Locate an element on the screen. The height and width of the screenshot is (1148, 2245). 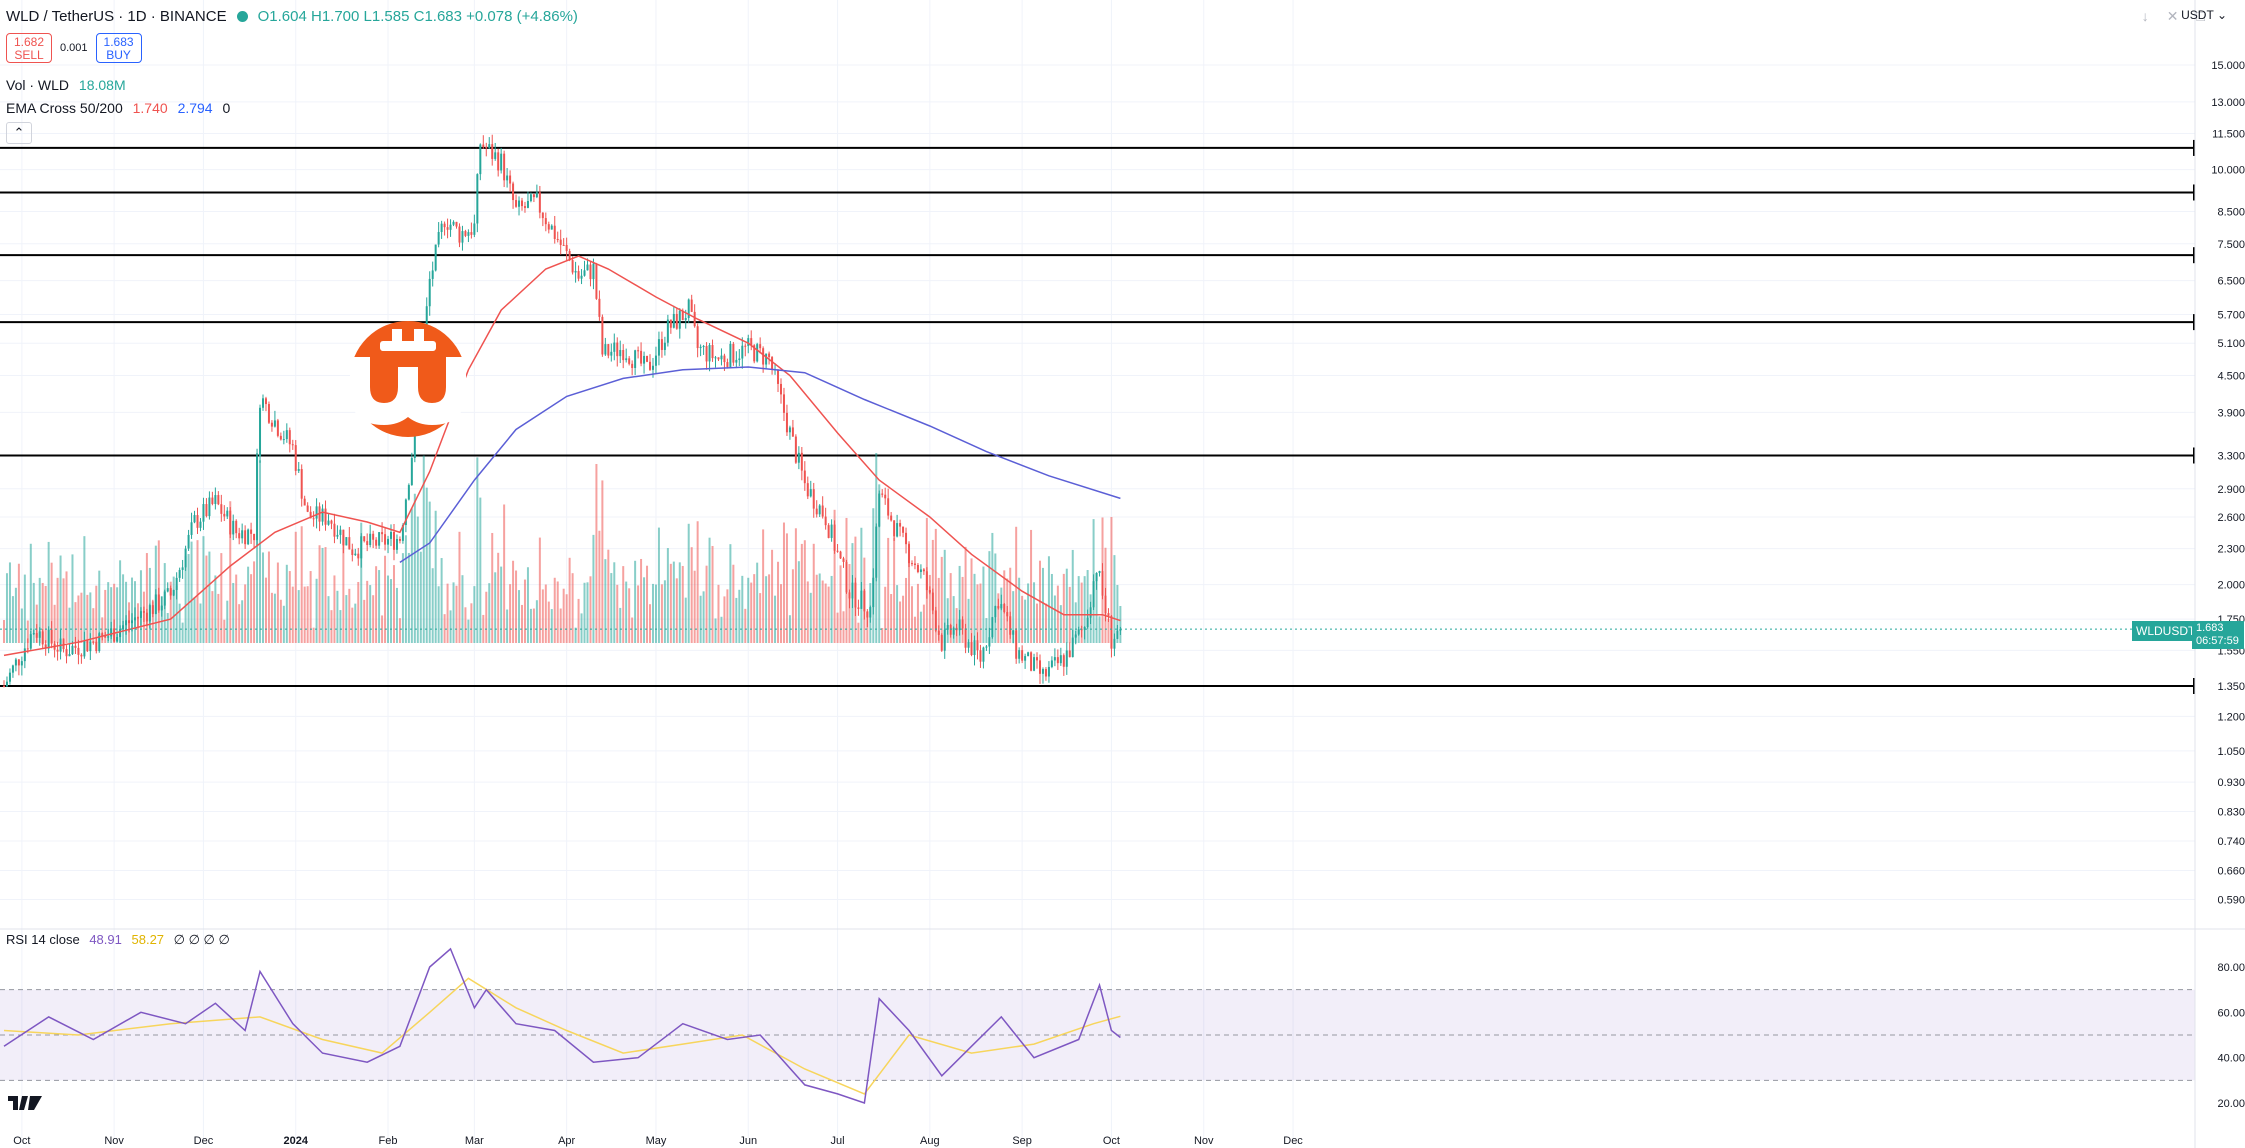
price-tick-label: 5.100 is located at coordinates (2231, 344).